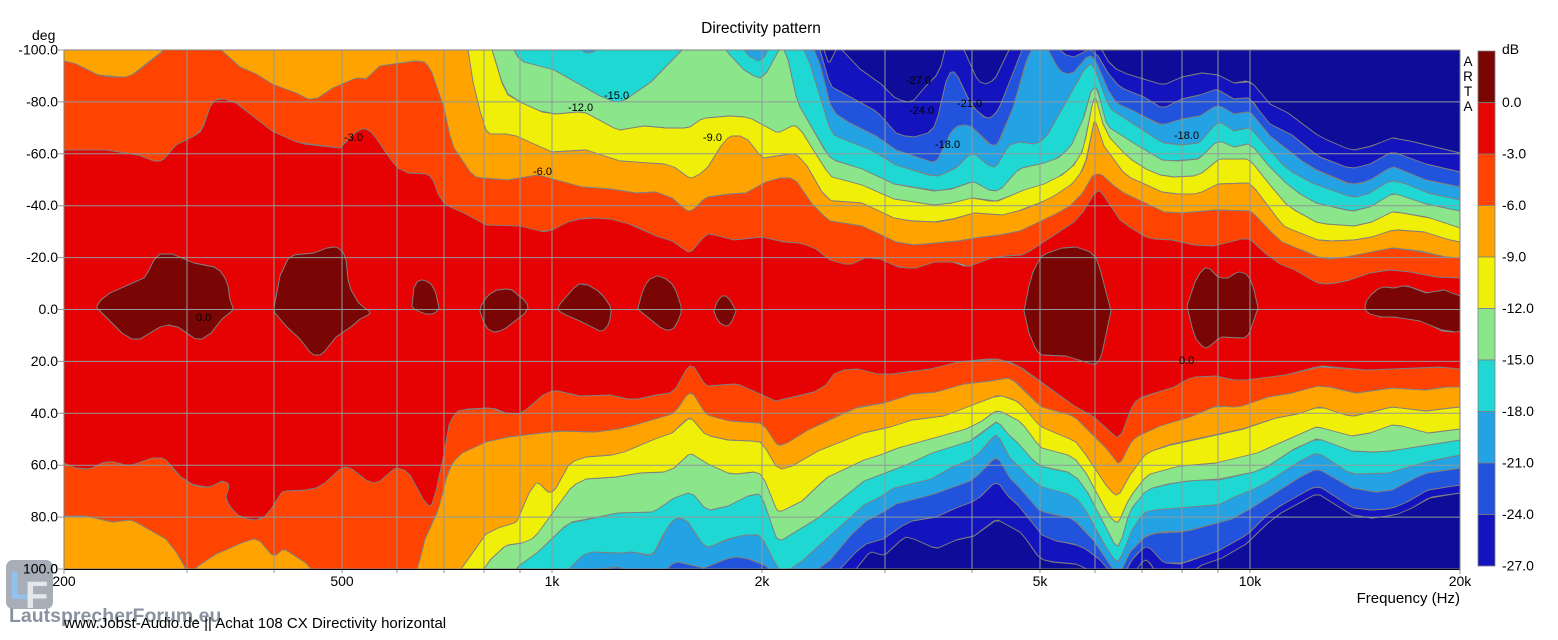 This screenshot has width=1558, height=640. What do you see at coordinates (342, 581) in the screenshot?
I see `svg-text: 500` at bounding box center [342, 581].